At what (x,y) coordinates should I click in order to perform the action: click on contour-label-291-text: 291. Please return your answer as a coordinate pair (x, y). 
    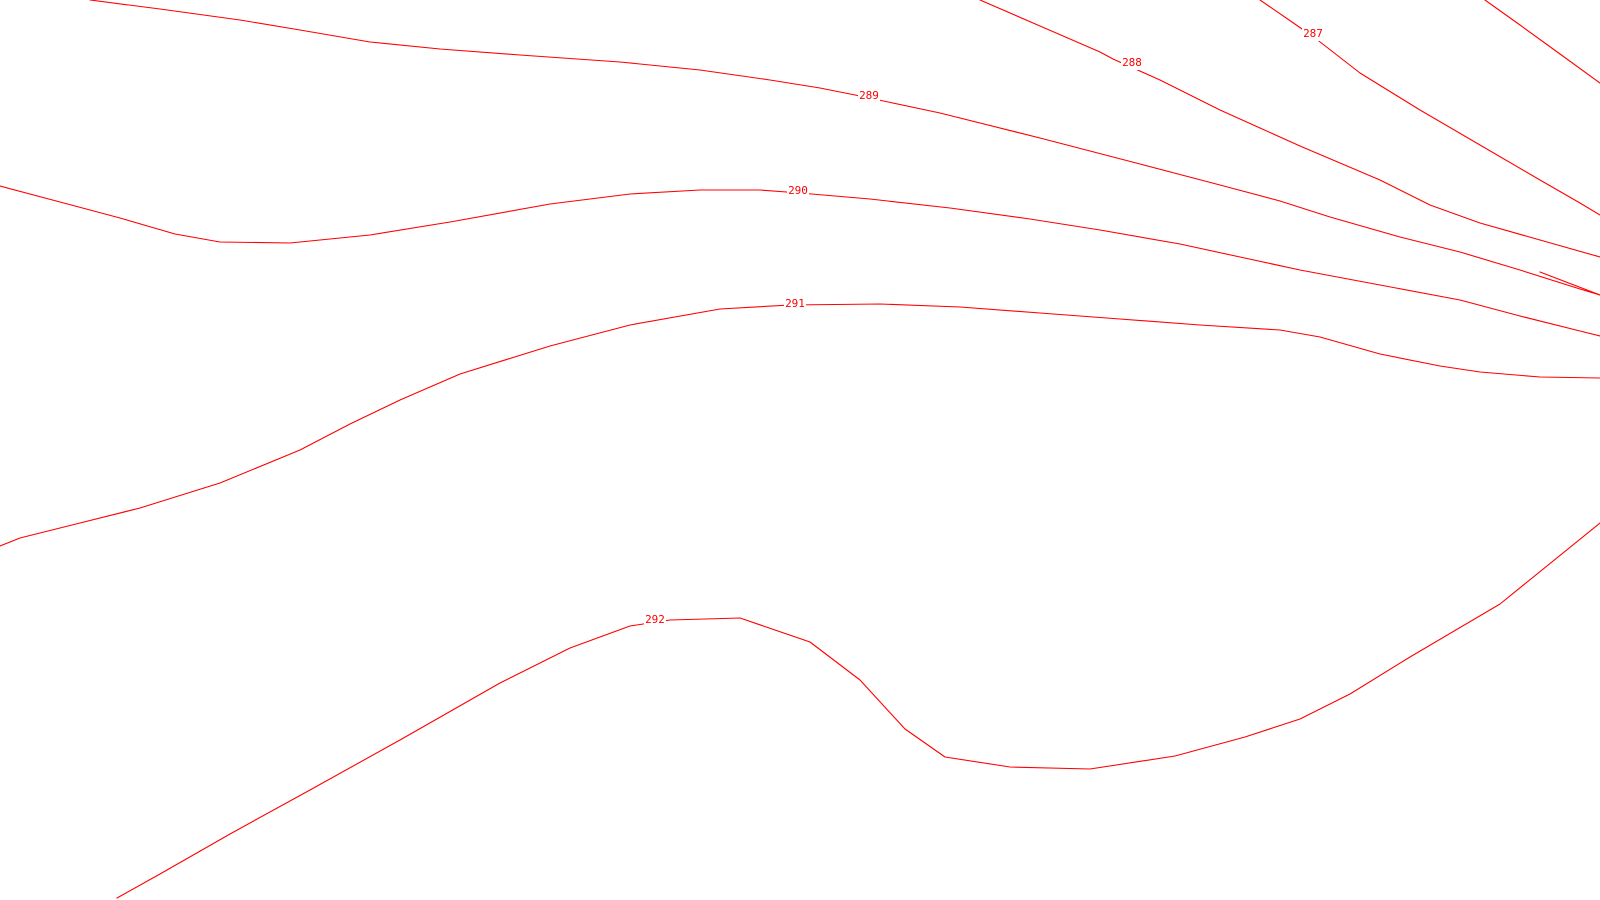
    Looking at the image, I should click on (795, 303).